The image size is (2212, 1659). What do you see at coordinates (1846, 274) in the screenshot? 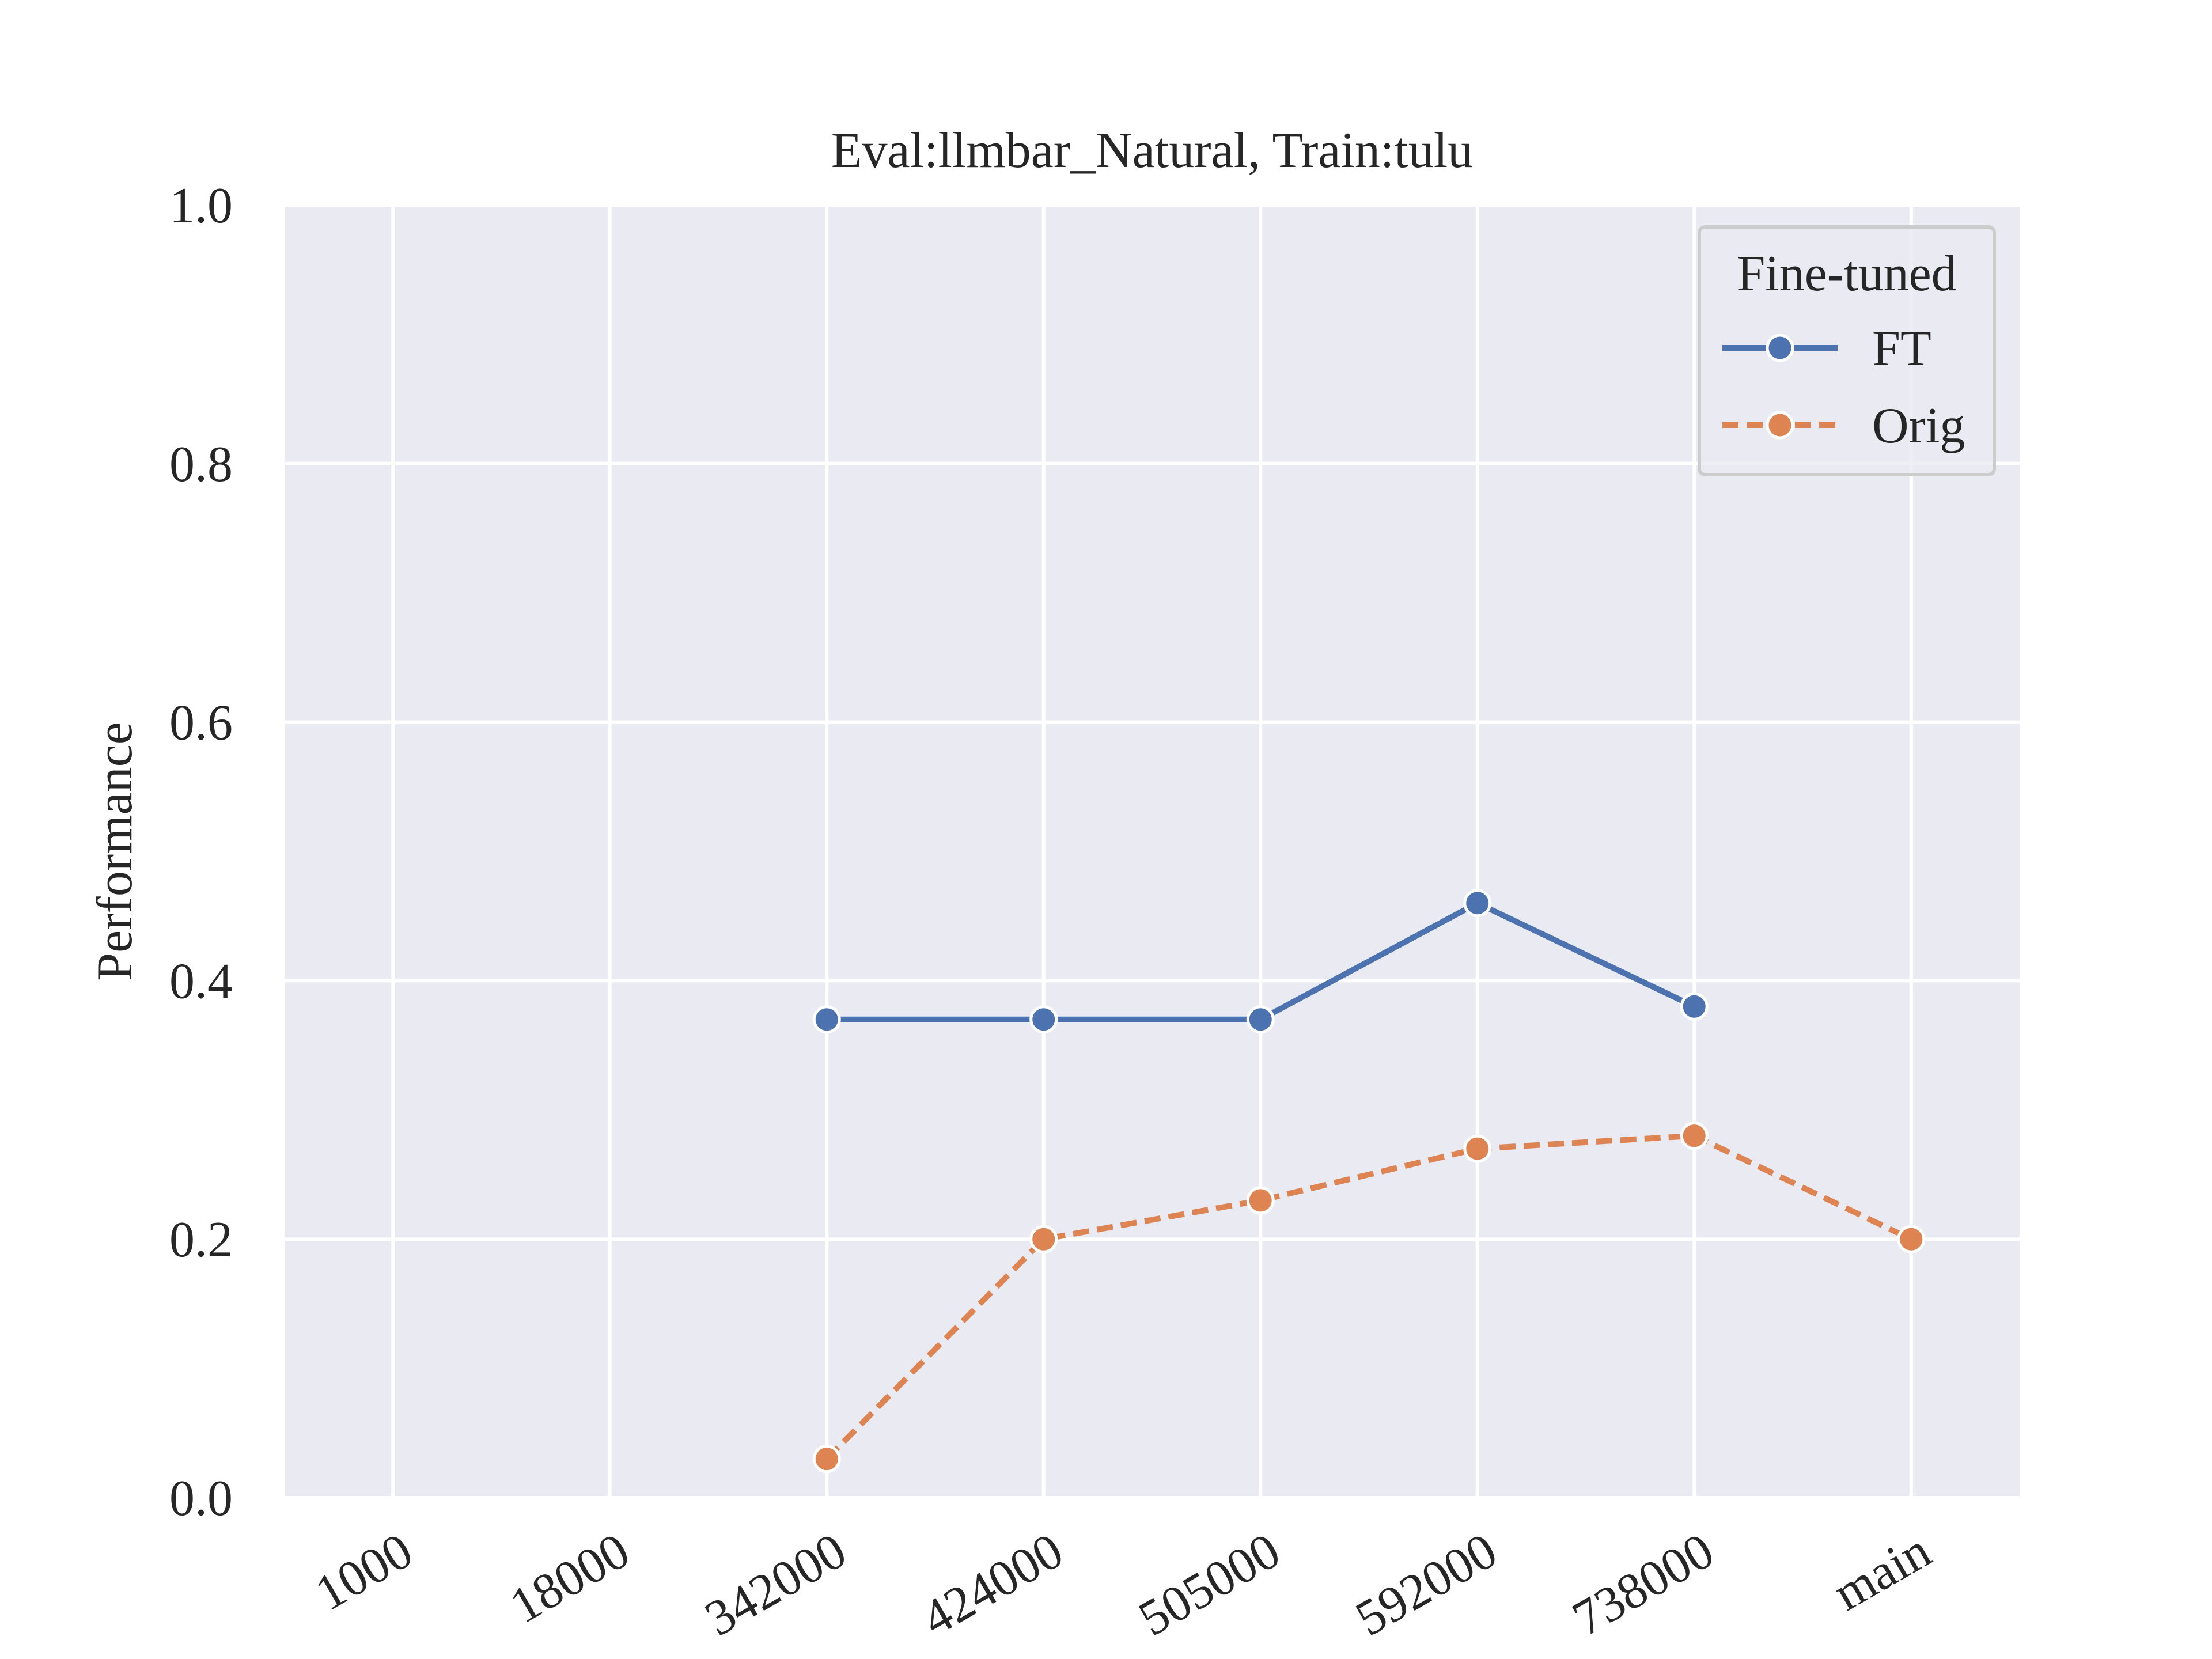
I see `legend-title: Fine-tuned` at bounding box center [1846, 274].